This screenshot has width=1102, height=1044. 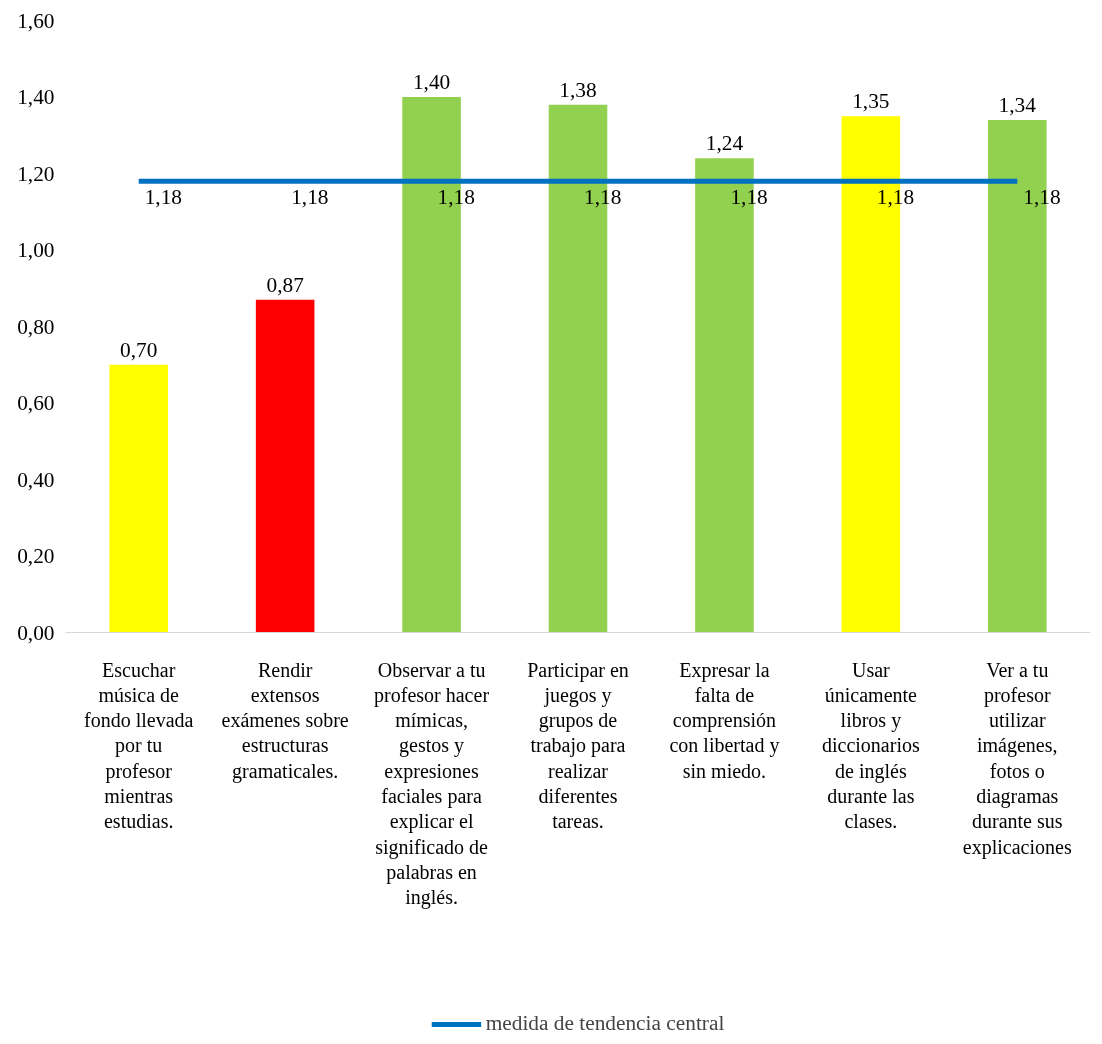 I want to click on x-tick-label: Participar en juegos y grupos de trabajo para realizar diferentes tareas., so click(x=578, y=745).